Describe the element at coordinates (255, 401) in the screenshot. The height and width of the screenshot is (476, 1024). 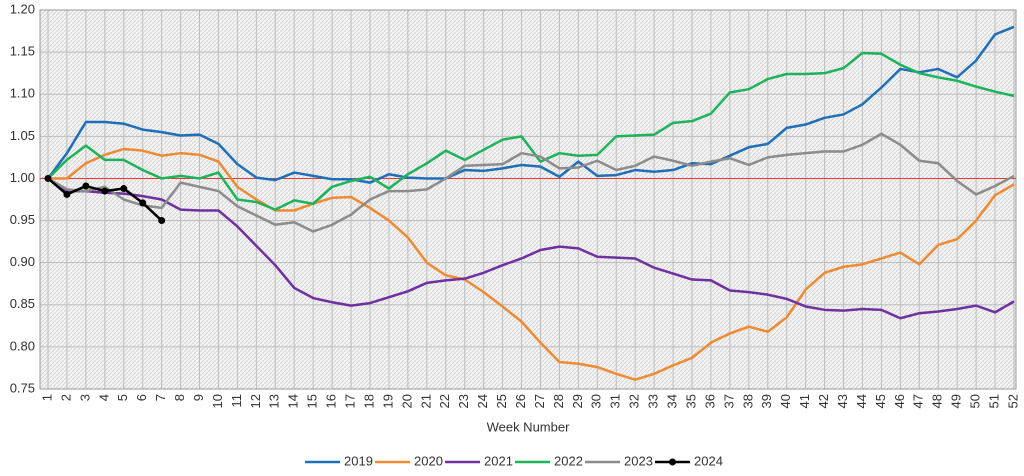
I see `x-tick-label: 12` at that location.